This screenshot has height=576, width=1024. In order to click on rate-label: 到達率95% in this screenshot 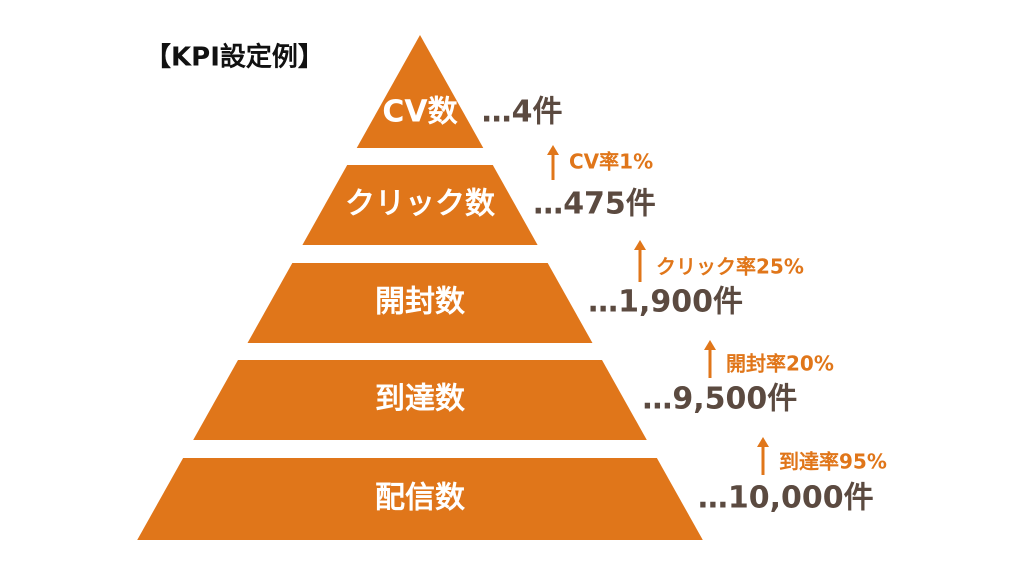, I will do `click(833, 462)`.